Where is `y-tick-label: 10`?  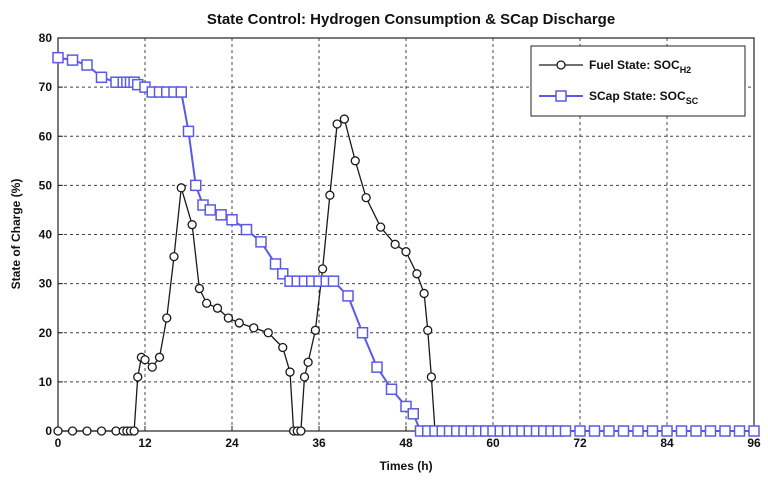
y-tick-label: 10 is located at coordinates (46, 382).